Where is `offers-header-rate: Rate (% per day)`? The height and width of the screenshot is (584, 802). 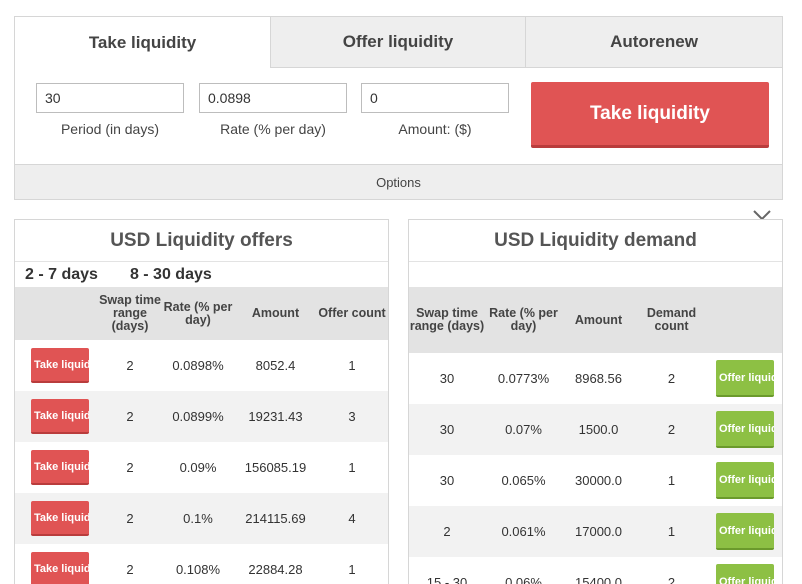 offers-header-rate: Rate (% per day) is located at coordinates (198, 313).